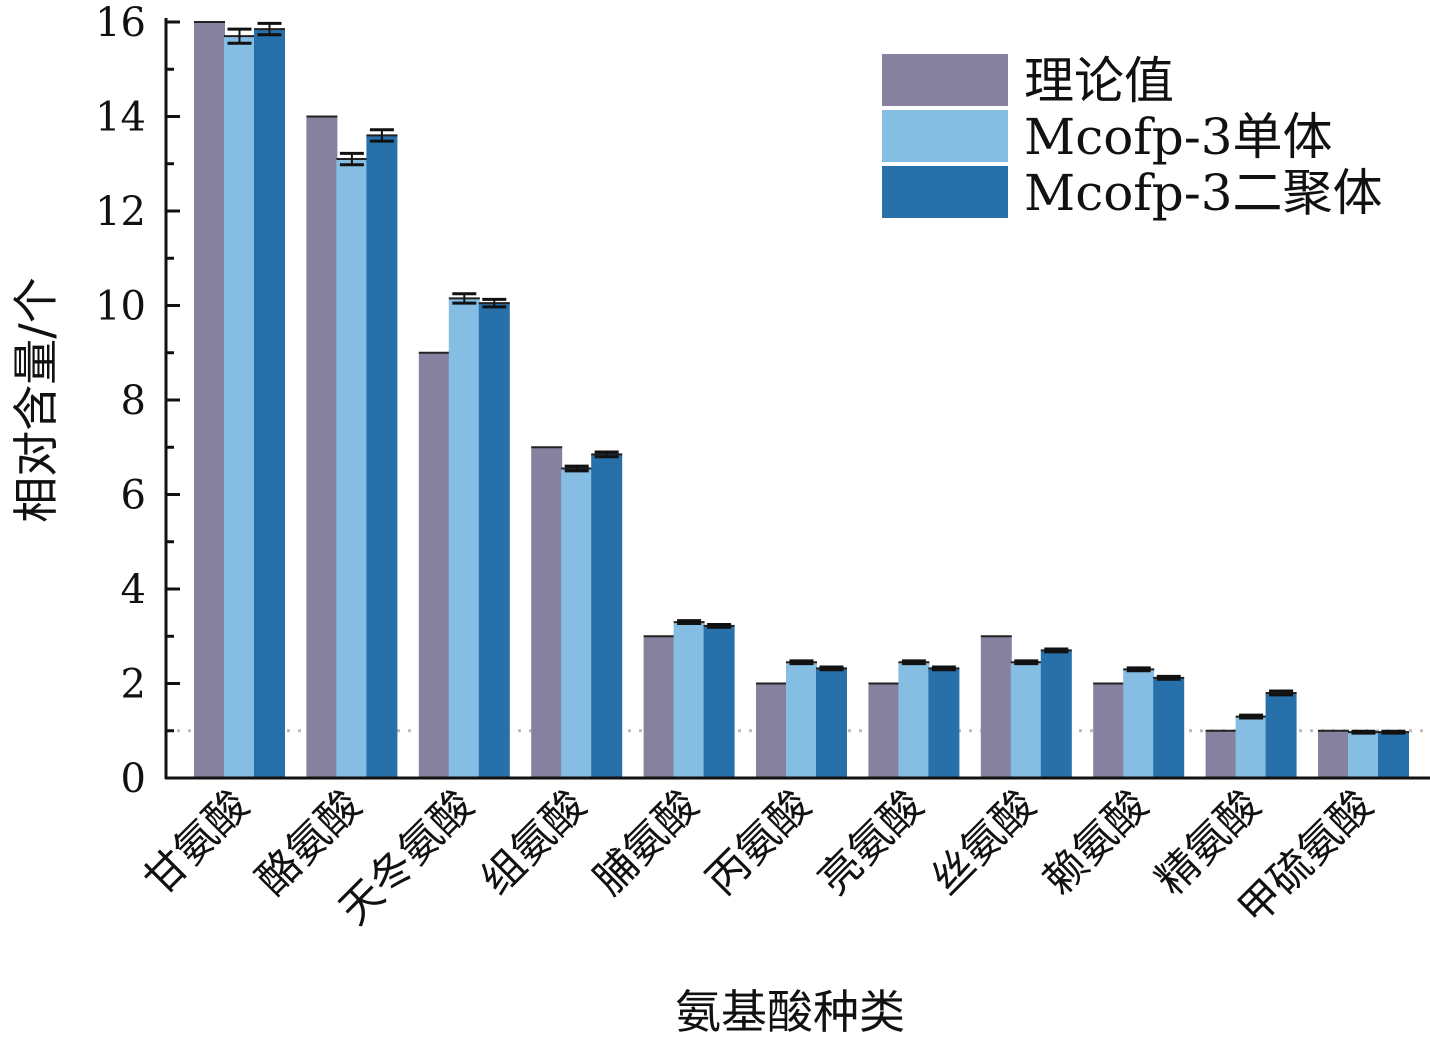 The image size is (1430, 1038). What do you see at coordinates (1178, 137) in the screenshot?
I see `legend-label-2: Mcofp-3单体` at bounding box center [1178, 137].